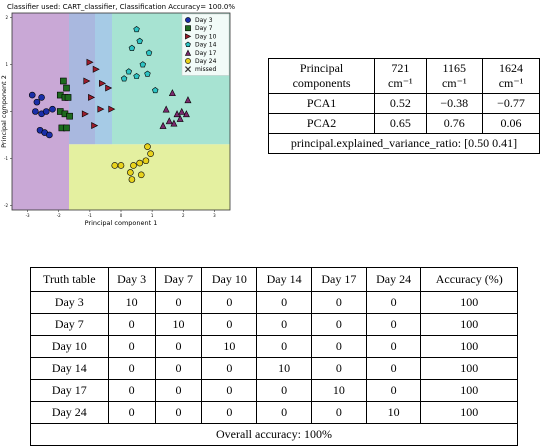  Describe the element at coordinates (206, 61) in the screenshot. I see `legend-label: Day 24` at that location.